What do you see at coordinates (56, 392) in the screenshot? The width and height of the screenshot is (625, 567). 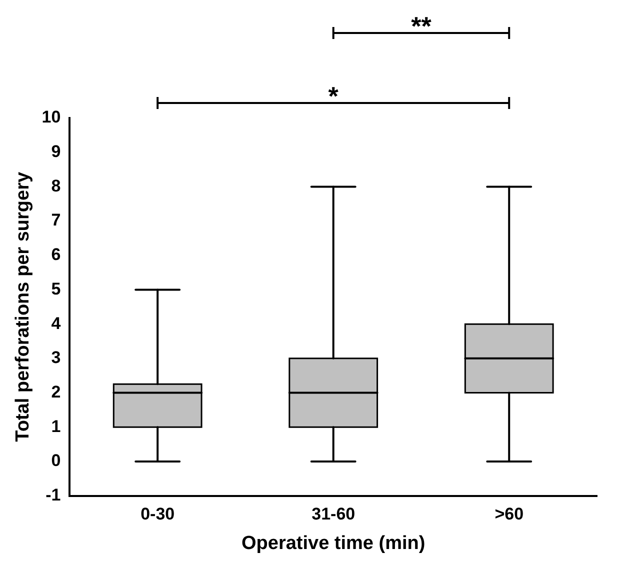 I see `y-tick-label: 2` at bounding box center [56, 392].